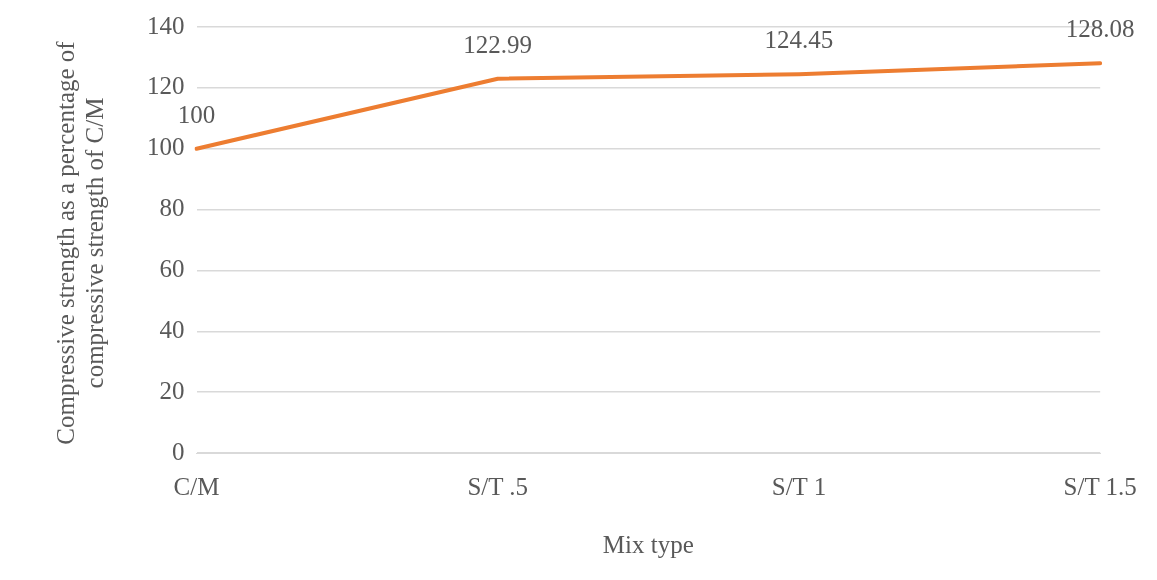 This screenshot has width=1157, height=580. I want to click on y-tick-label: 20, so click(172, 390).